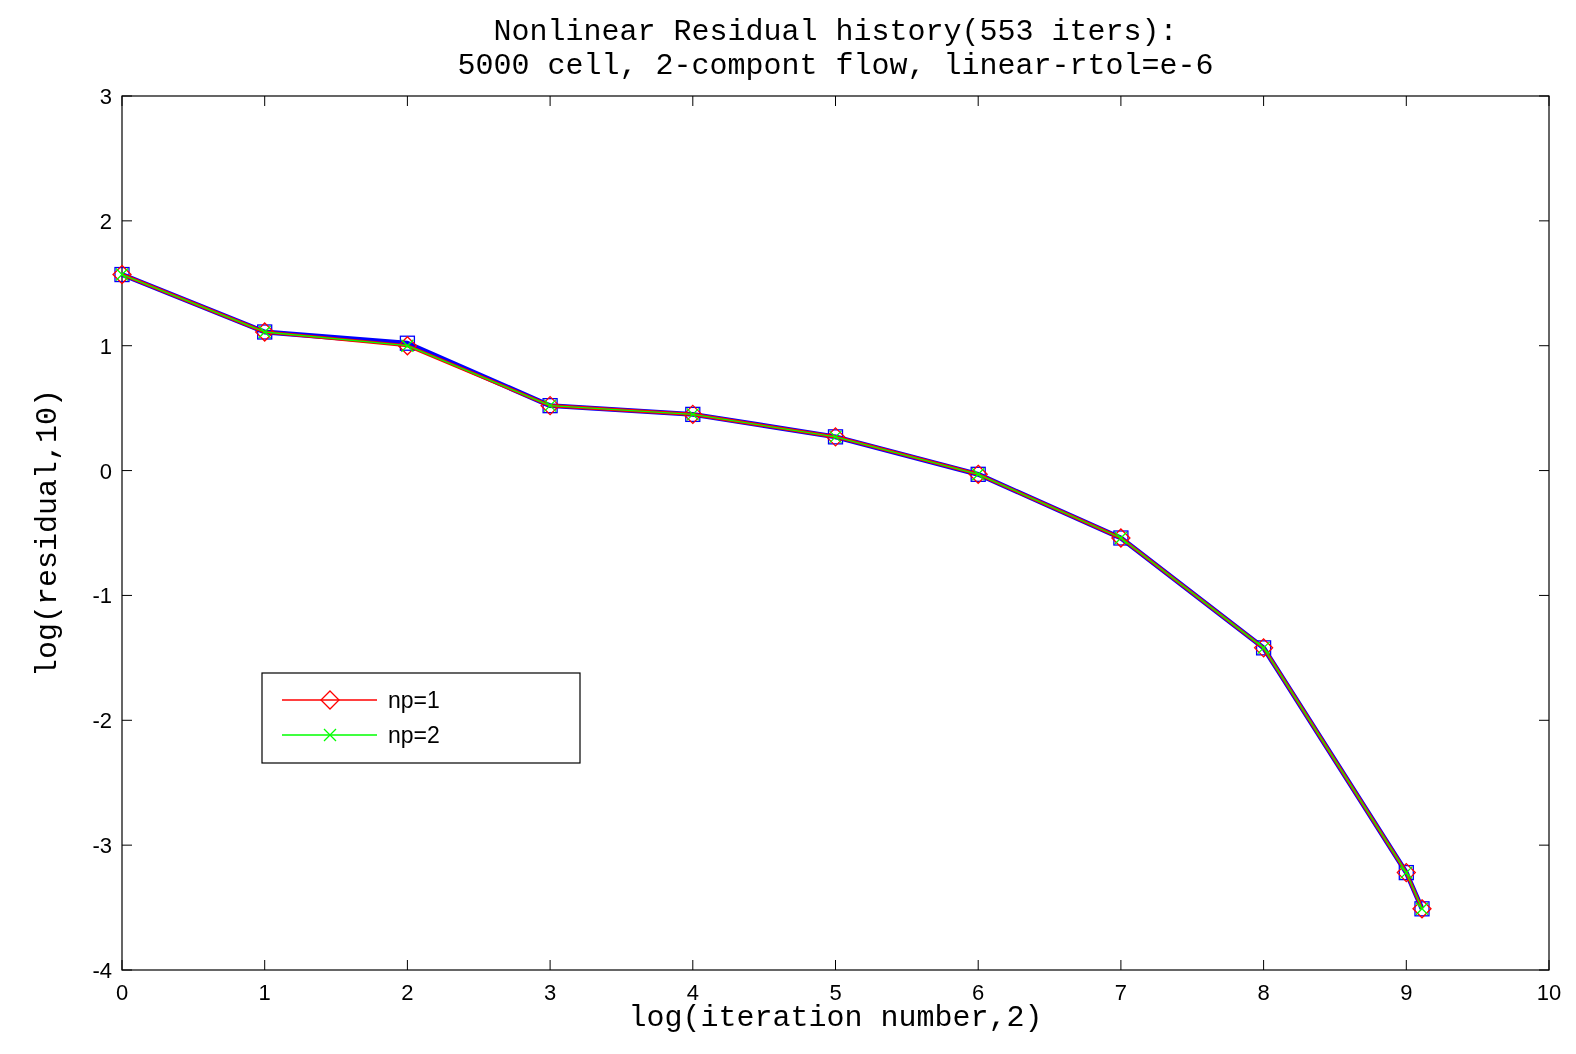  What do you see at coordinates (264, 992) in the screenshot?
I see `x-tick-label: 1` at bounding box center [264, 992].